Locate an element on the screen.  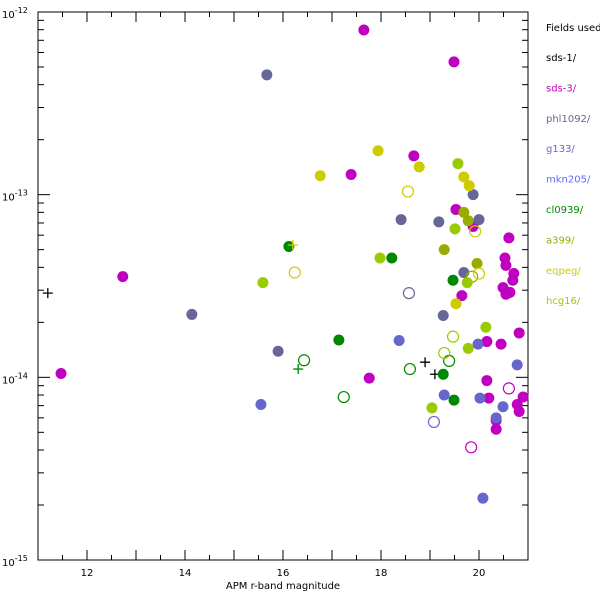
y-tick-label: 10-14 is located at coordinates (15, 378).